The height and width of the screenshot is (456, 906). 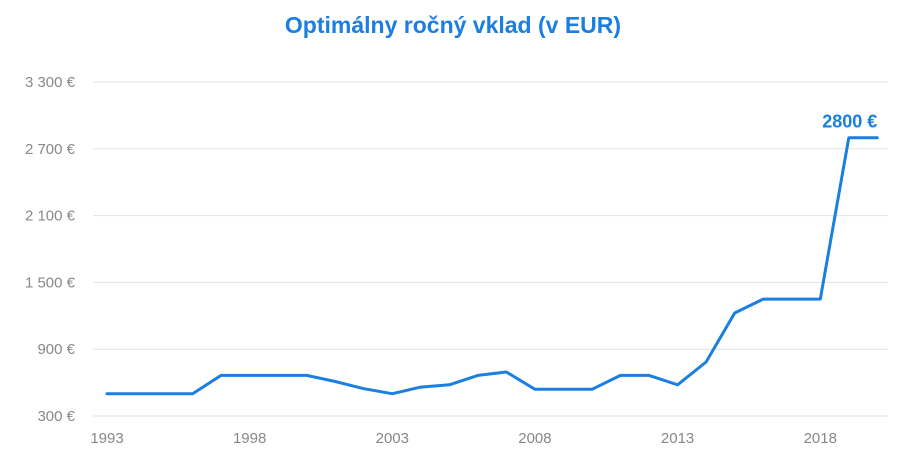 I want to click on y-tick-label: 300 €, so click(x=56, y=416).